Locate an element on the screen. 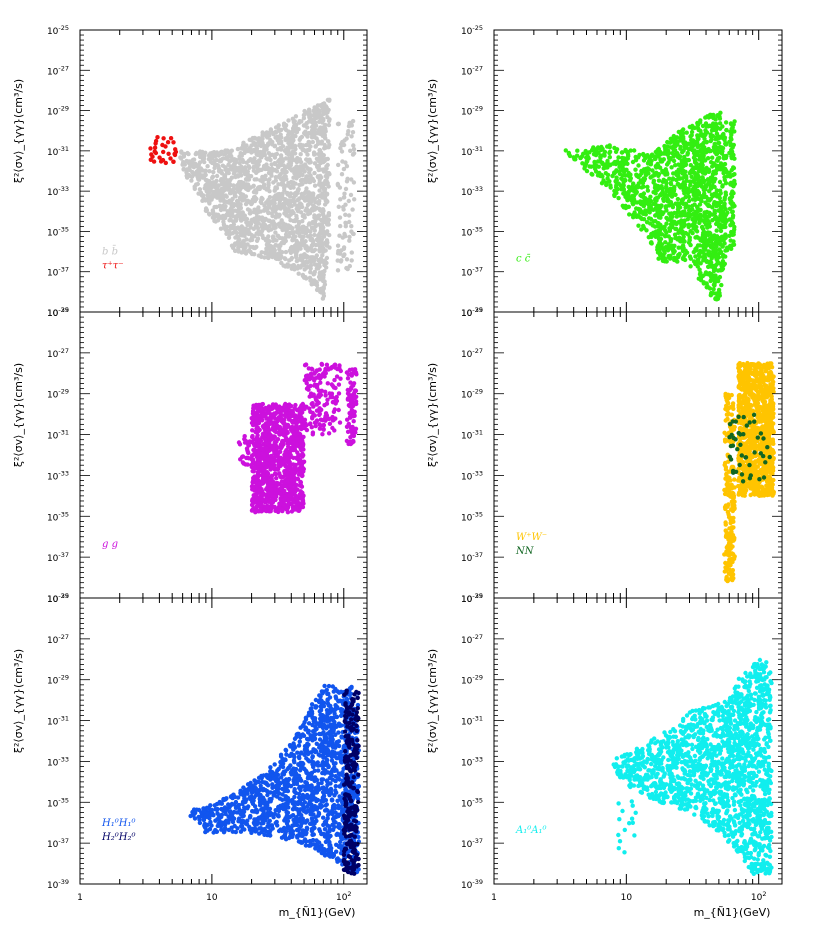  y-tick-label: 10-25 is located at coordinates (472, 30).